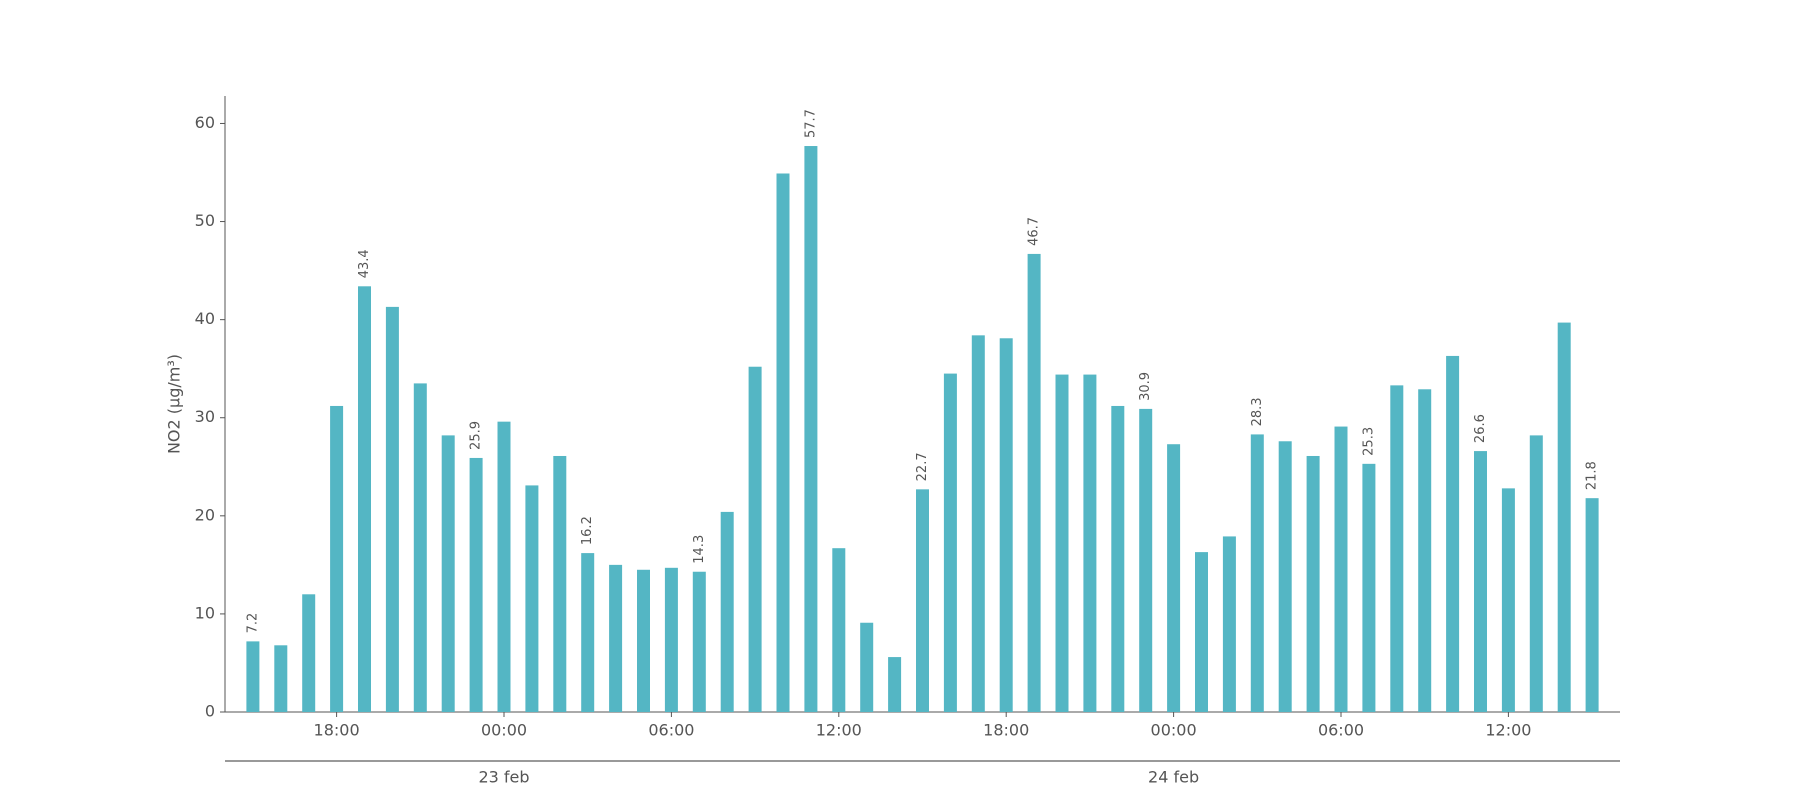 The width and height of the screenshot is (1800, 800). I want to click on value-label: 57.7, so click(810, 123).